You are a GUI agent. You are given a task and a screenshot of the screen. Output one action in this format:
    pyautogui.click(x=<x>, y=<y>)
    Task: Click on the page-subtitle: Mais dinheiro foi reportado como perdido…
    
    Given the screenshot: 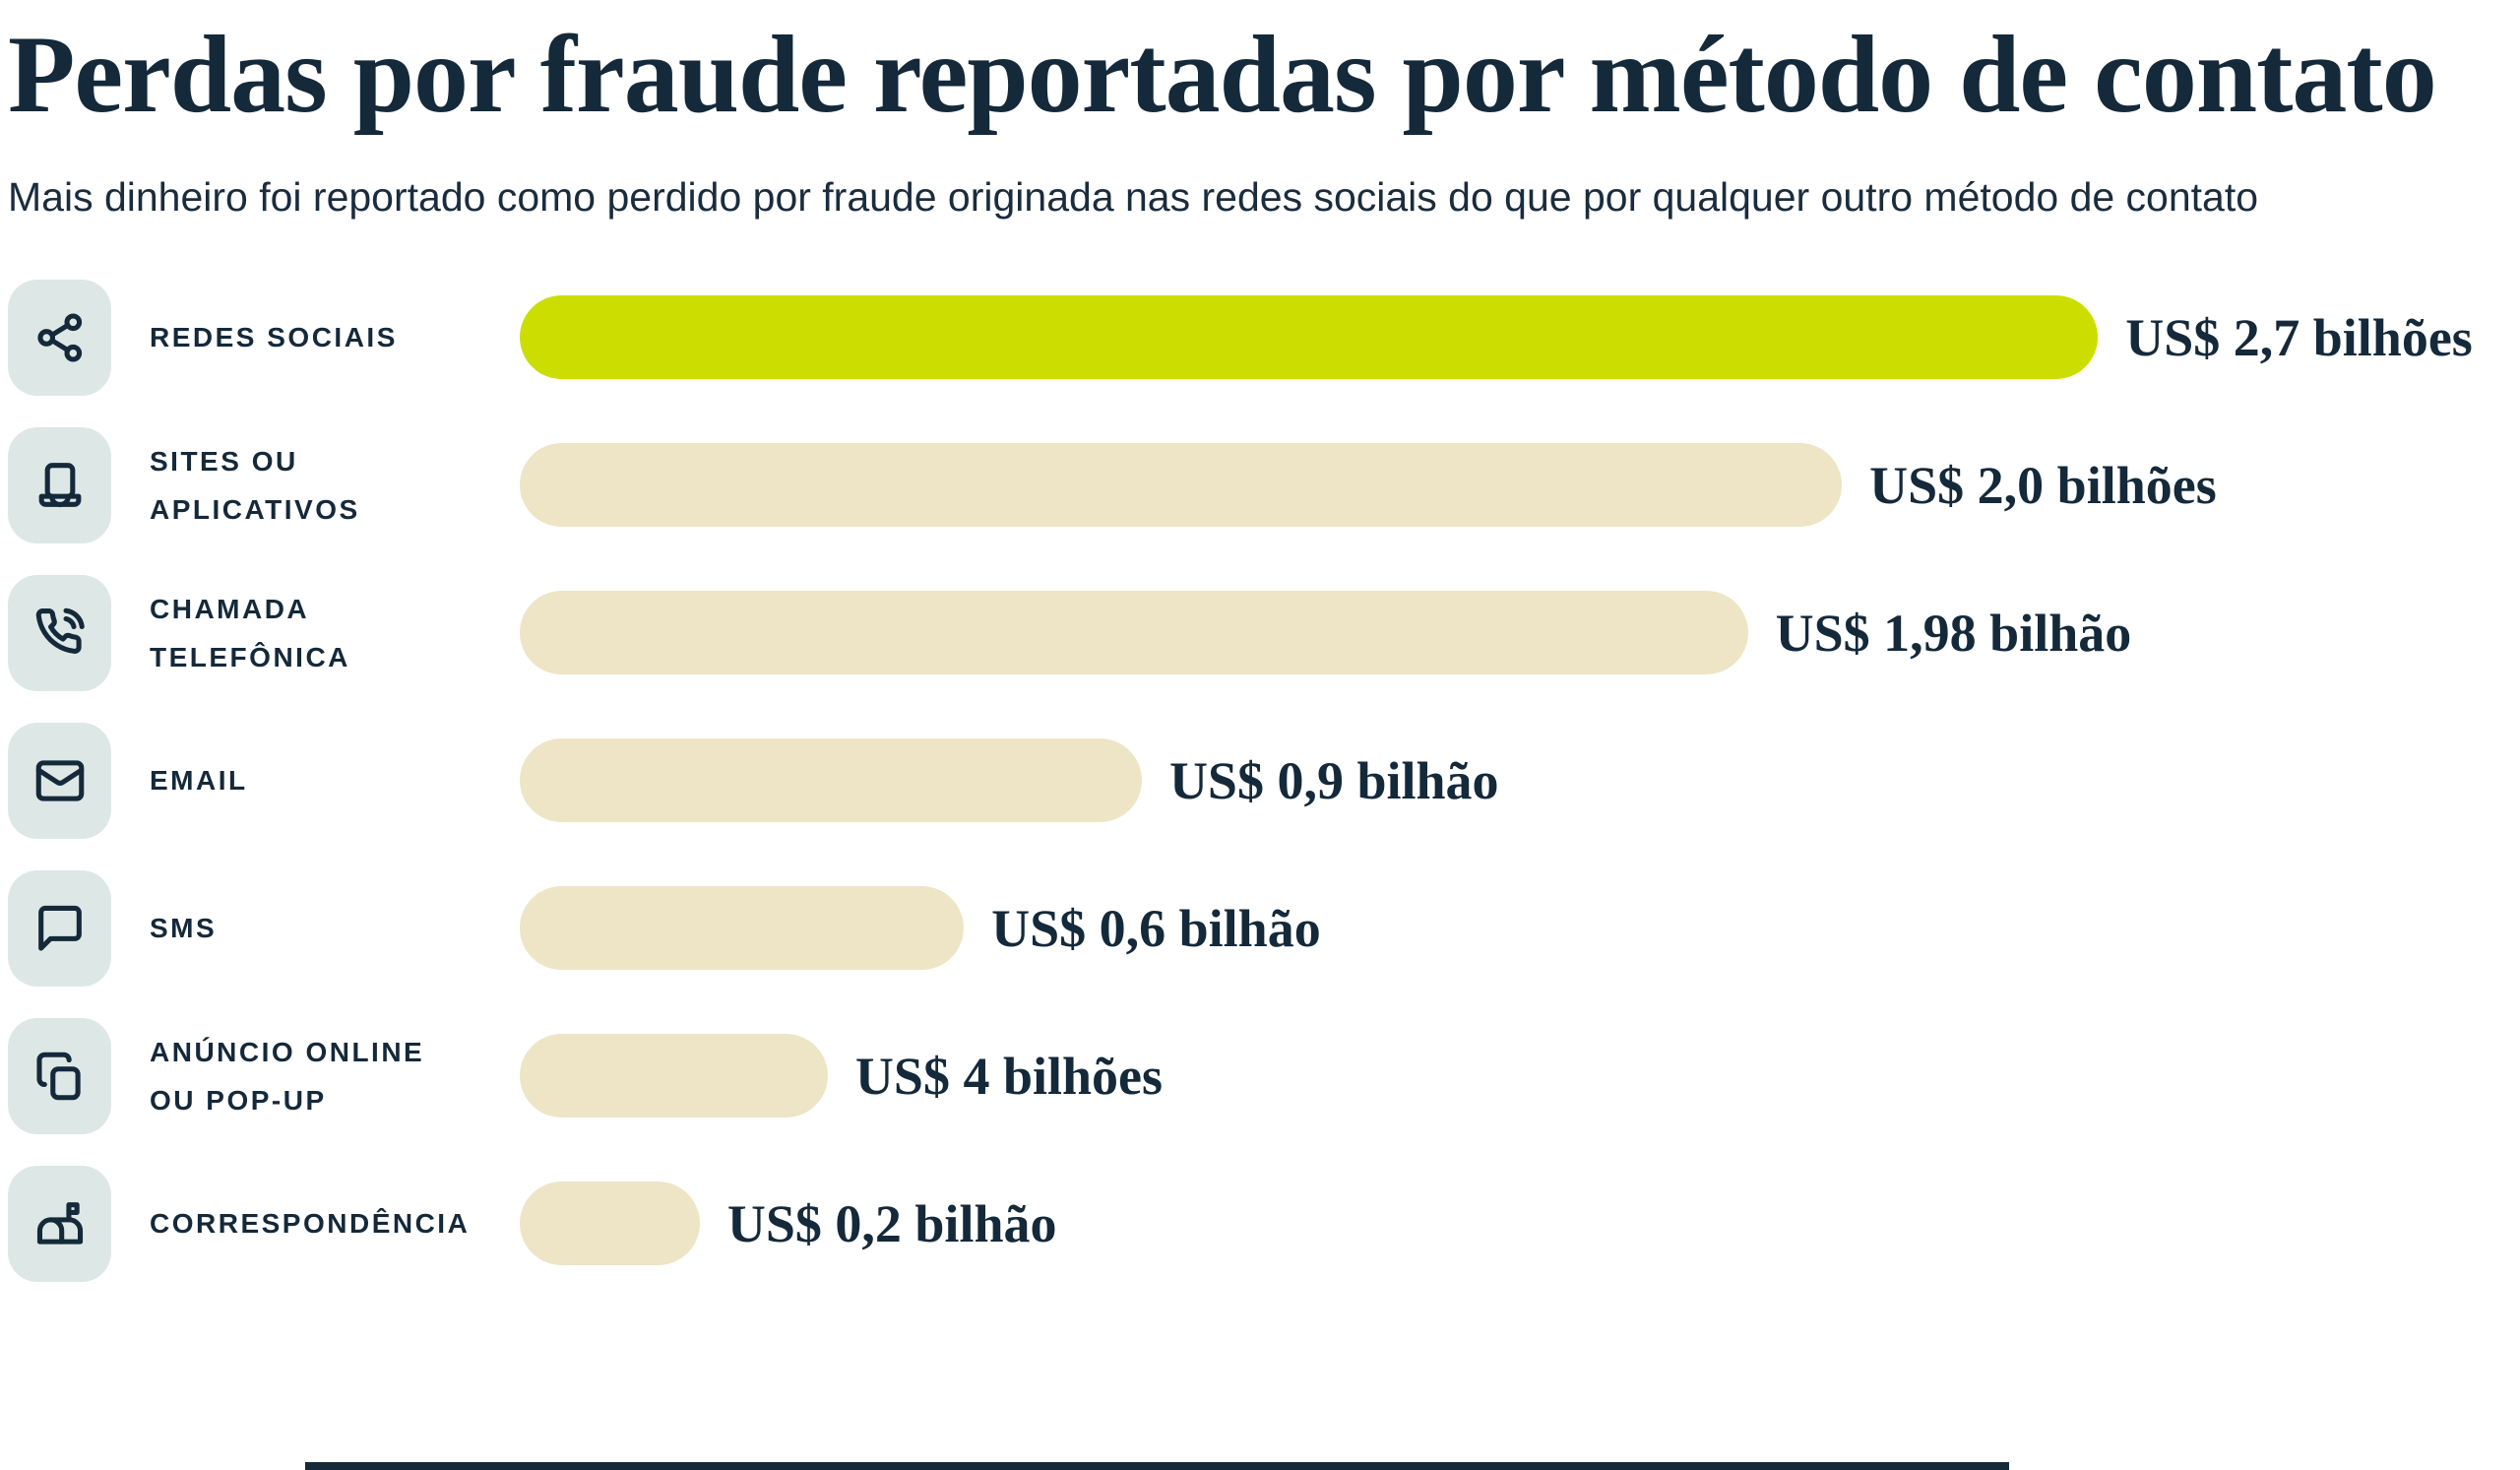 What is the action you would take?
    pyautogui.click(x=1133, y=197)
    